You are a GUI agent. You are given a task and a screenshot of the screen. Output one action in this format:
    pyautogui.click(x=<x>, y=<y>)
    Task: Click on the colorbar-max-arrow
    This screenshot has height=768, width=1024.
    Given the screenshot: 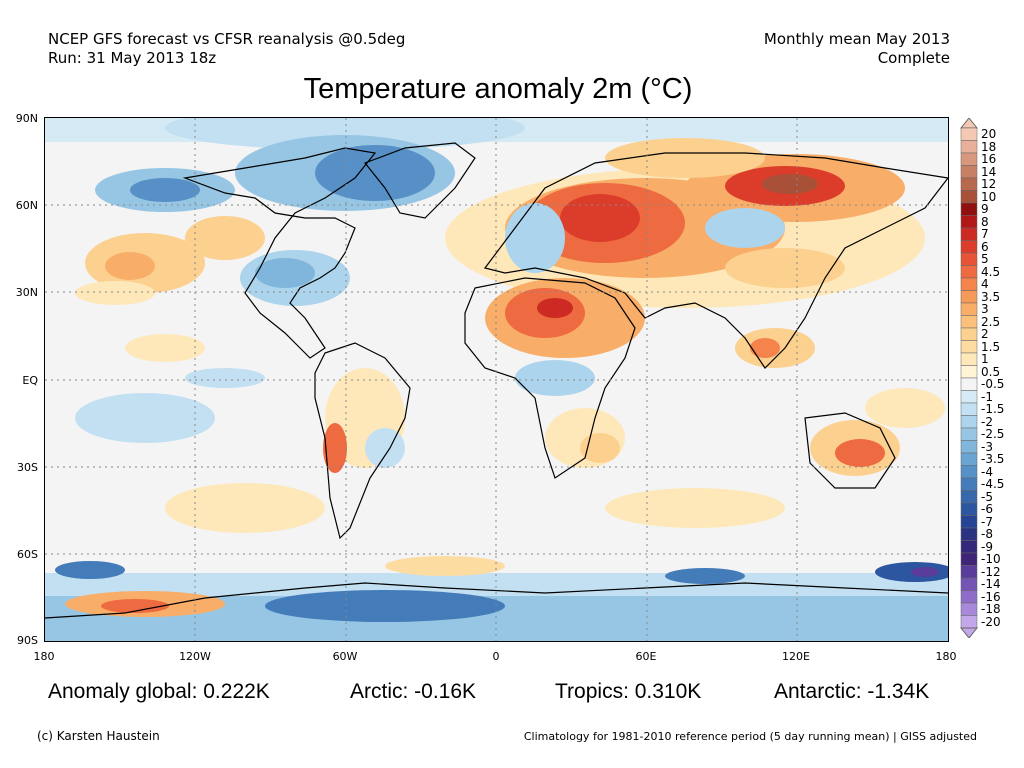 What is the action you would take?
    pyautogui.click(x=969, y=123)
    